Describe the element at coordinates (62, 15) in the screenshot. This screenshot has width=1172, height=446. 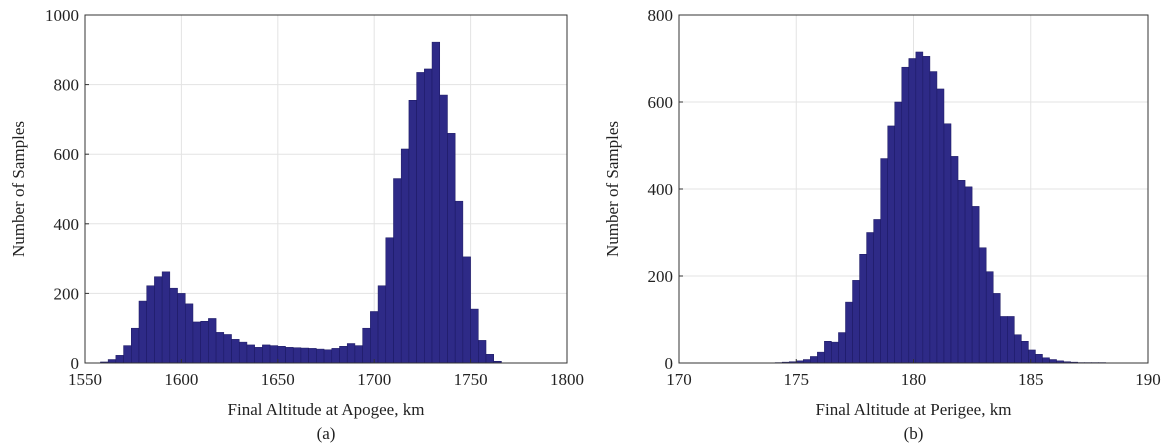
I see `y-tick-label: 1000` at that location.